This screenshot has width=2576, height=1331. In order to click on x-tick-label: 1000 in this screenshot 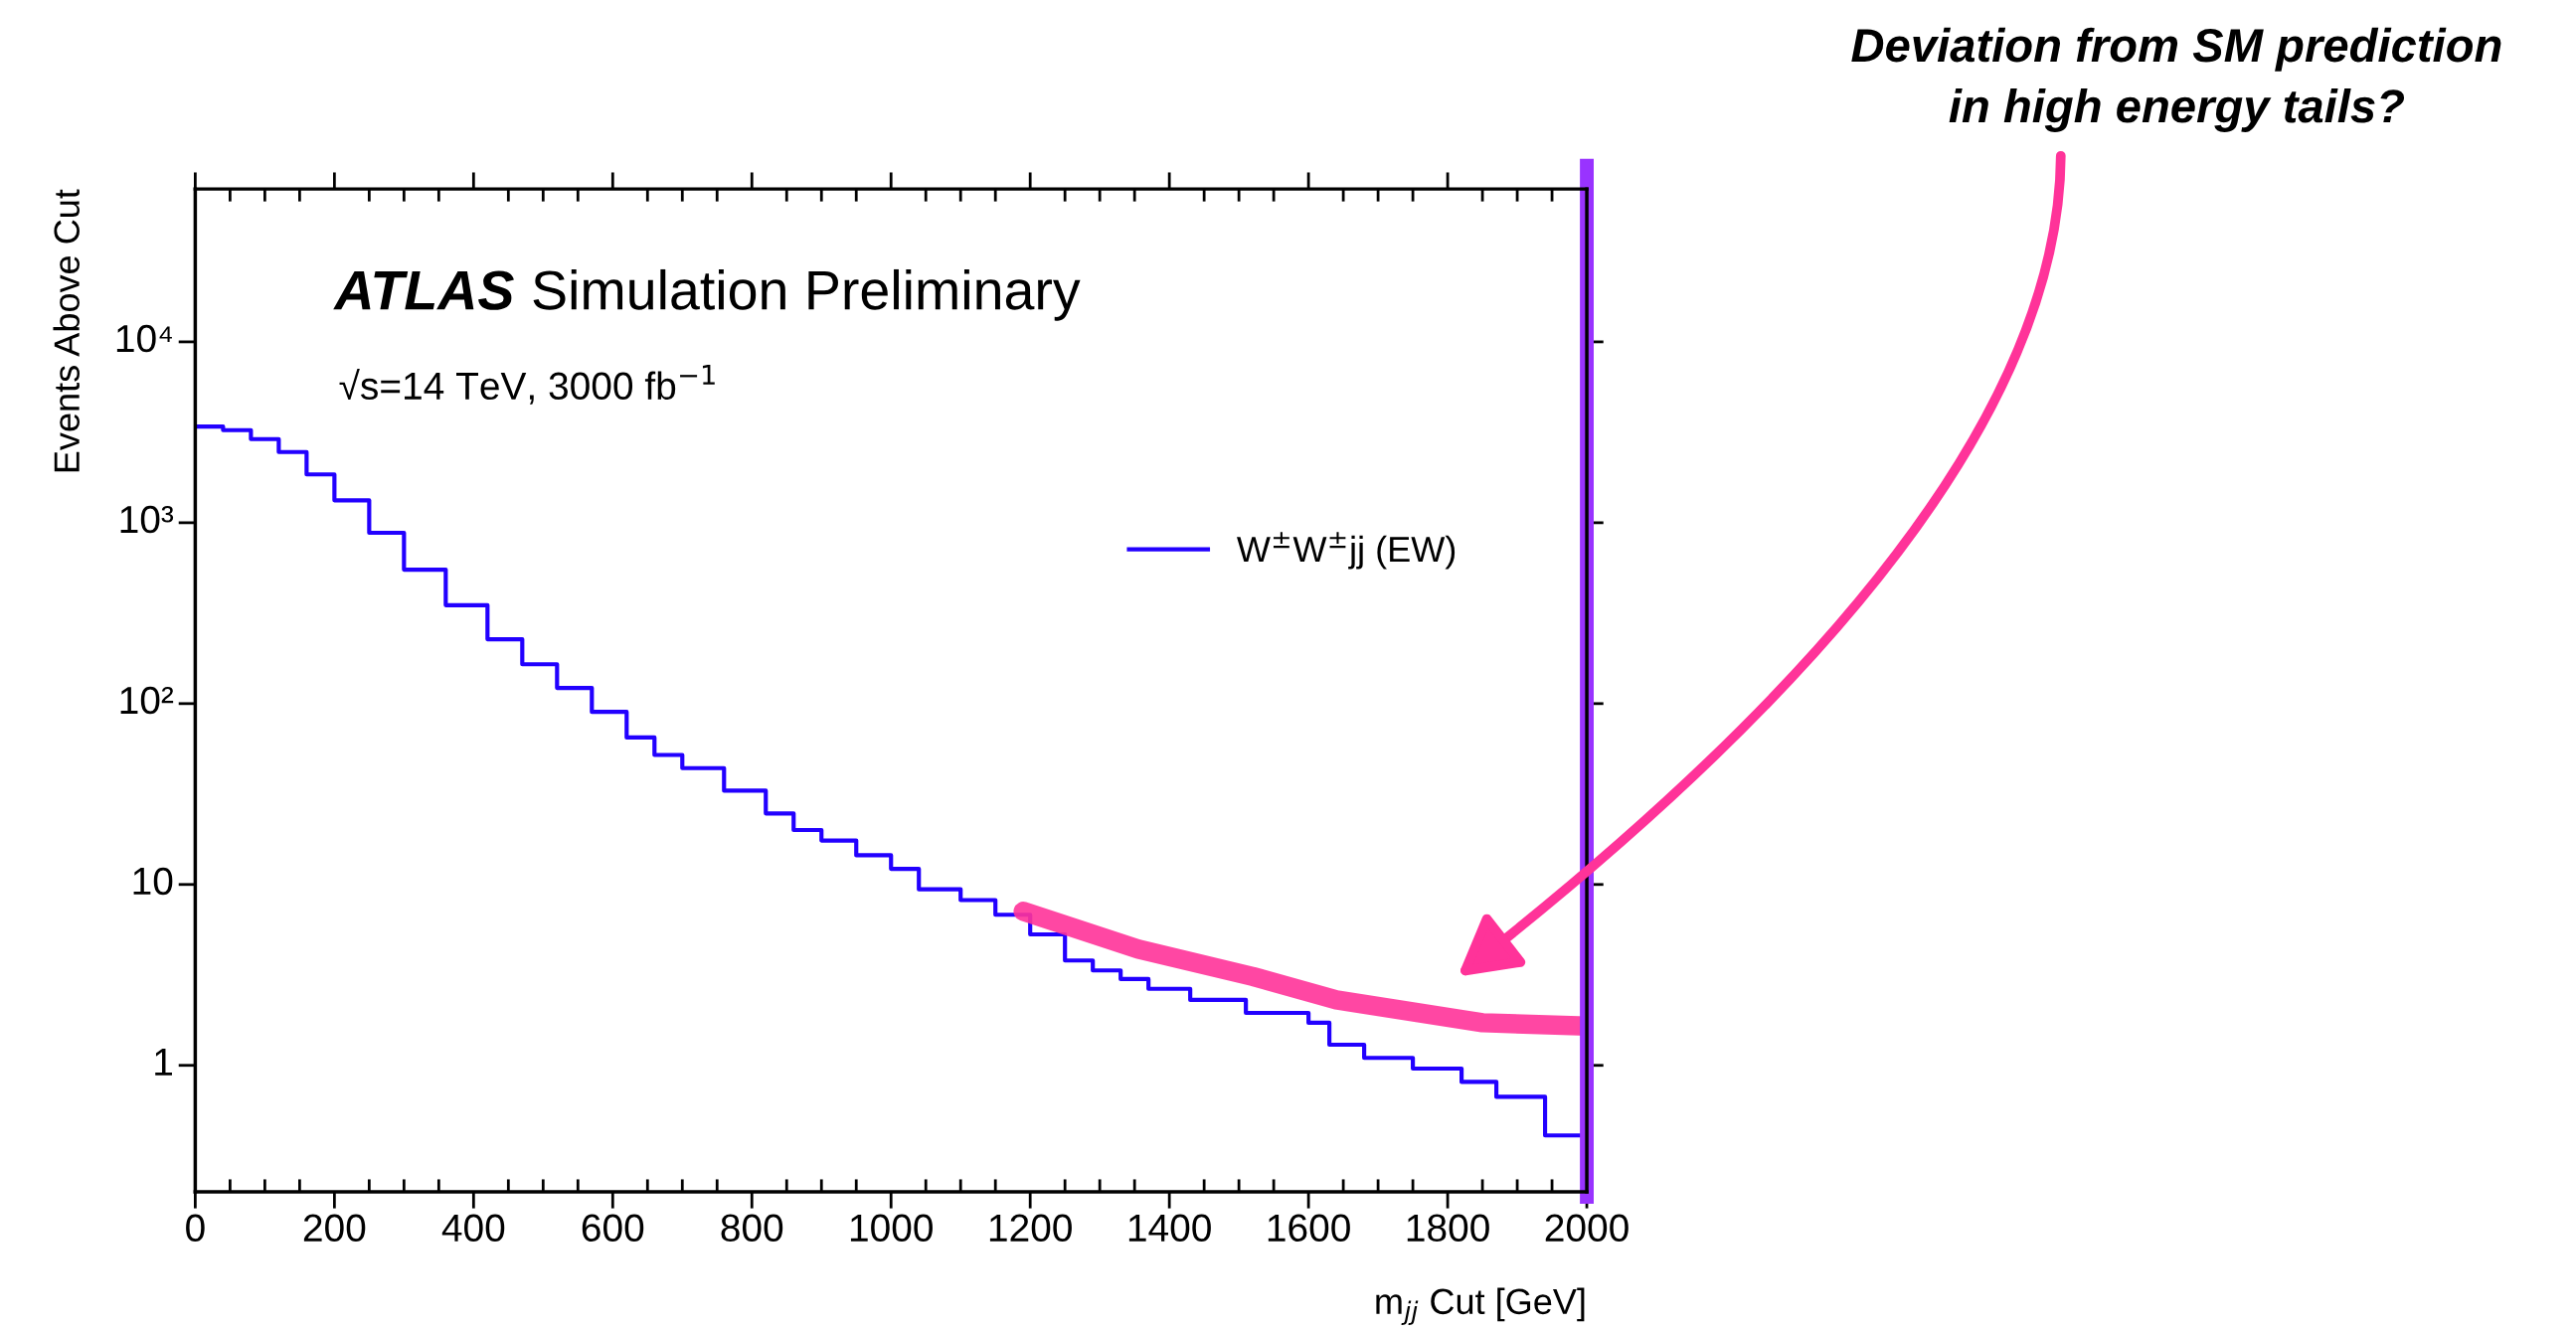, I will do `click(891, 1228)`.